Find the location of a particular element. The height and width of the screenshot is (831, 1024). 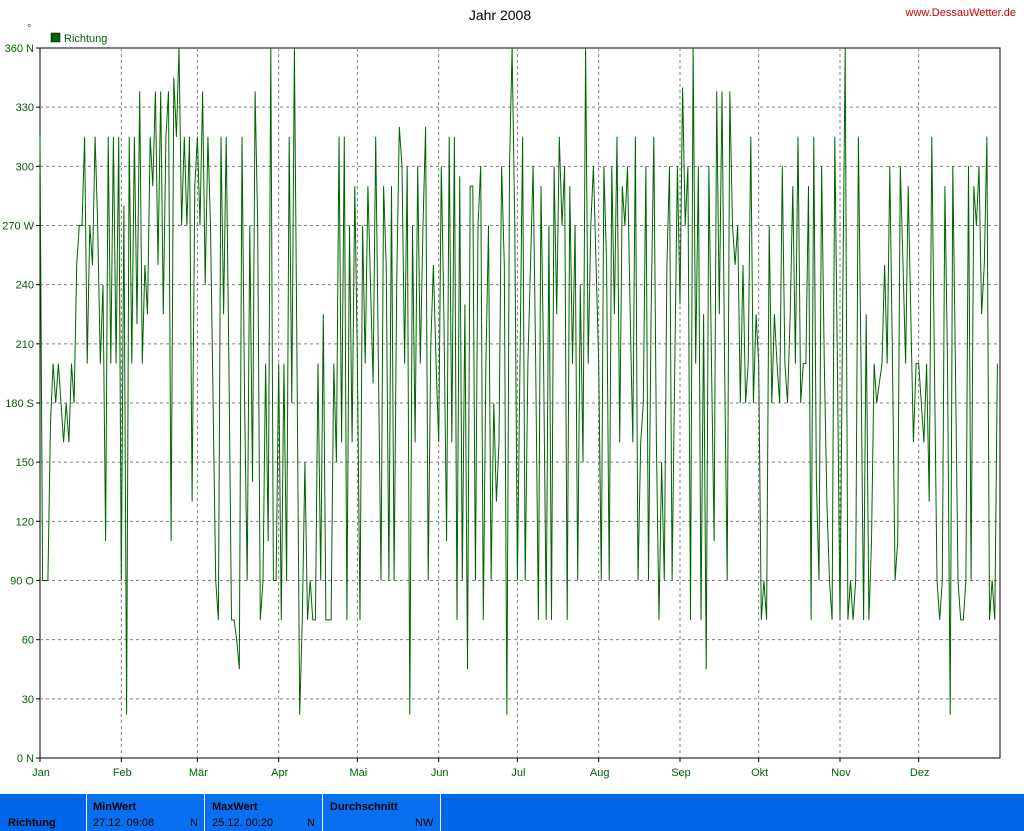

stats-min-direction: N is located at coordinates (194, 823).